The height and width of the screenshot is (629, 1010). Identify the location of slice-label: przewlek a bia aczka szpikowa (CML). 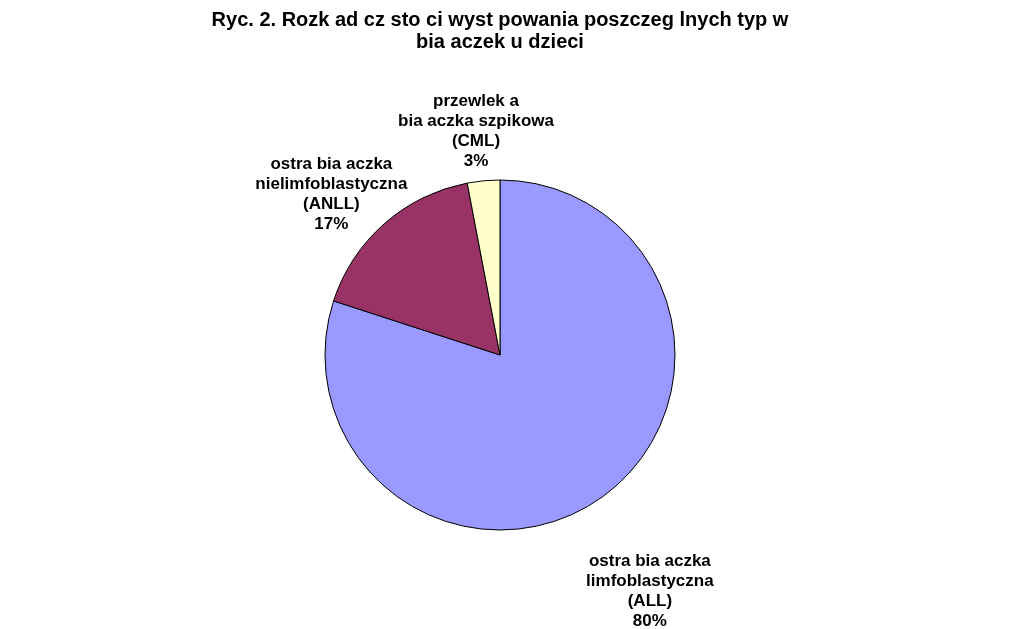
(476, 121).